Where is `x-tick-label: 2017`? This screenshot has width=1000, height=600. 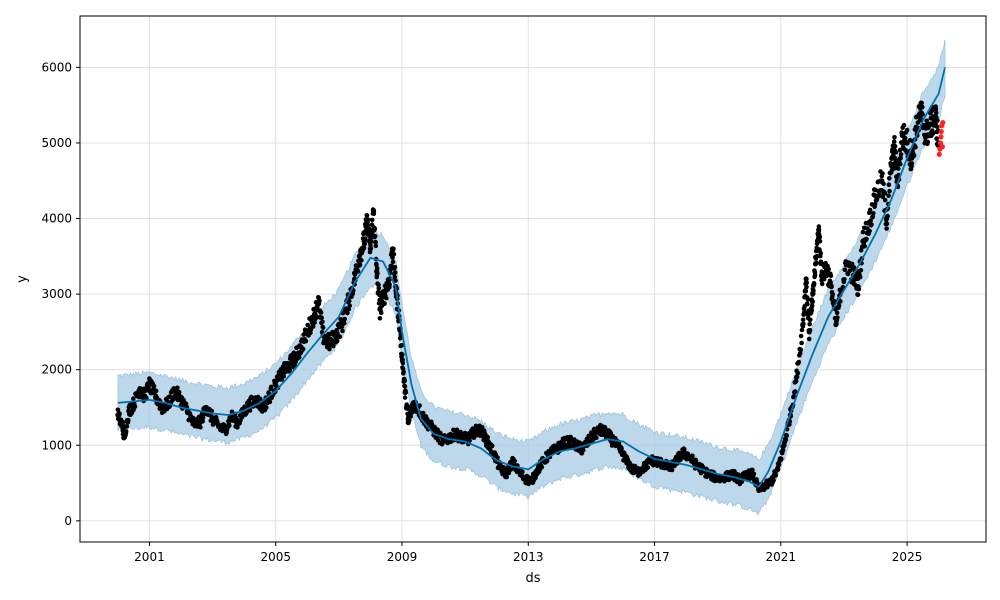 x-tick-label: 2017 is located at coordinates (654, 557).